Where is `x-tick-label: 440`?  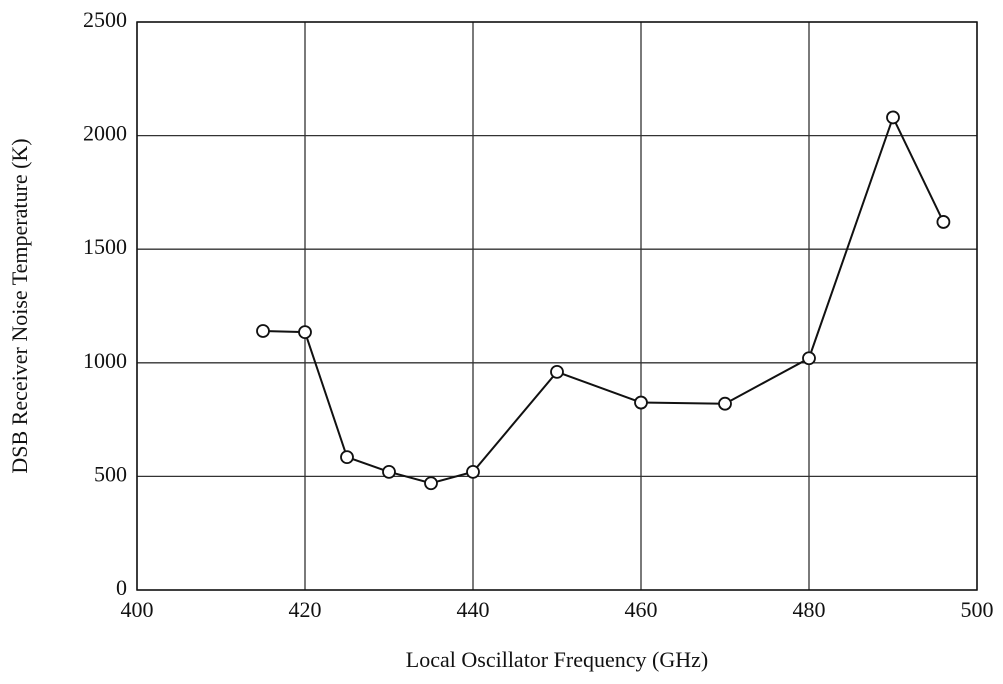 x-tick-label: 440 is located at coordinates (473, 609).